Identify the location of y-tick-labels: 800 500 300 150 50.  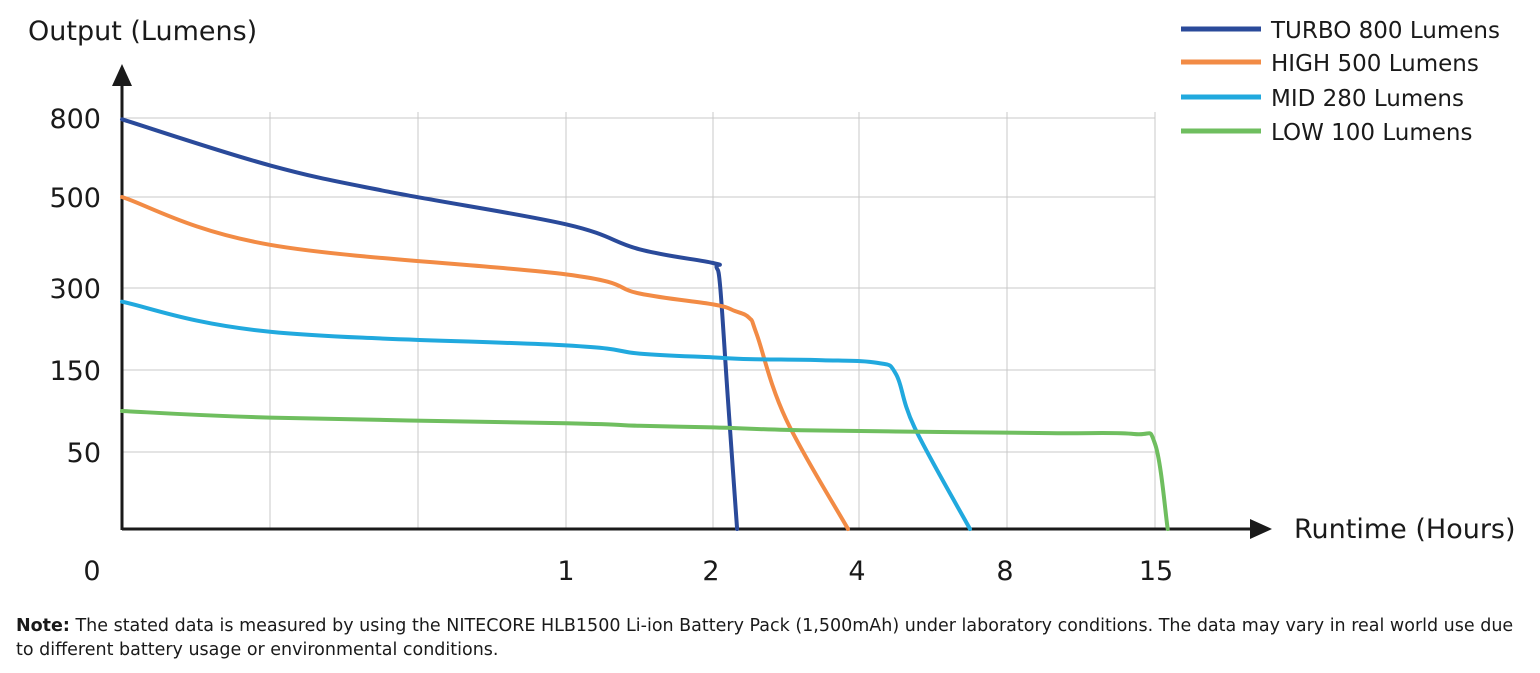
(75, 286).